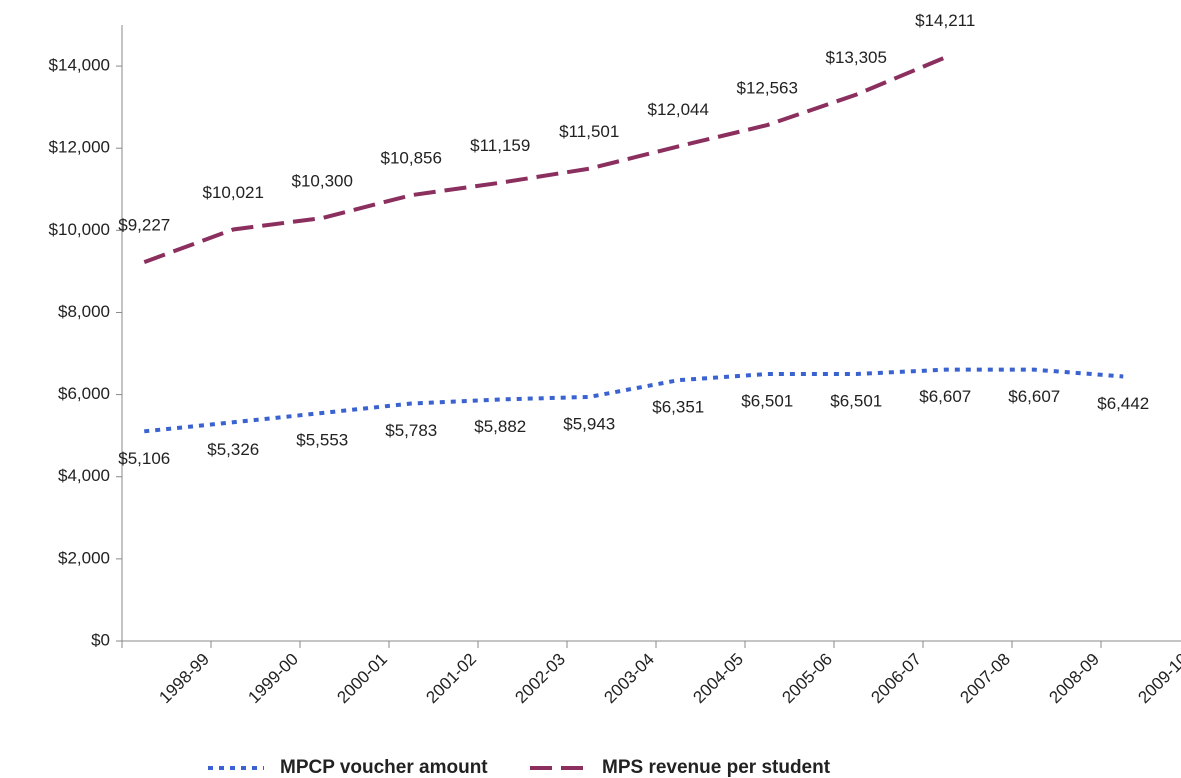 The width and height of the screenshot is (1181, 778). I want to click on data-label: $6,351, so click(678, 407).